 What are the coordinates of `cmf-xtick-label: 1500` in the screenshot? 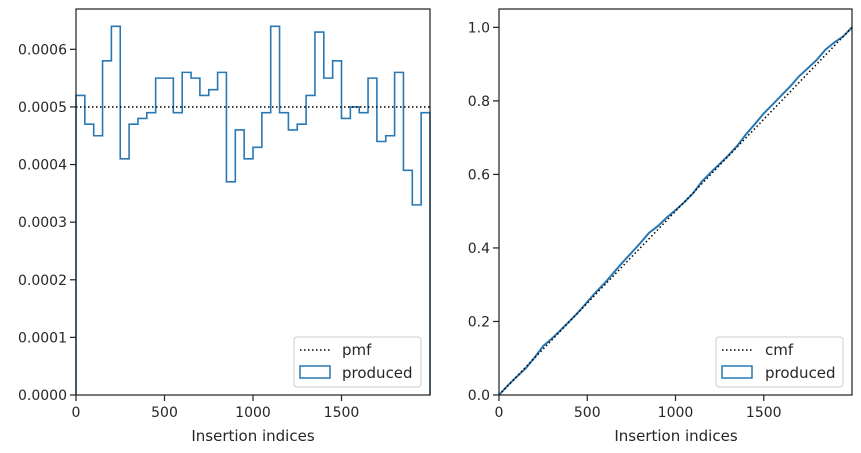 It's located at (764, 413).